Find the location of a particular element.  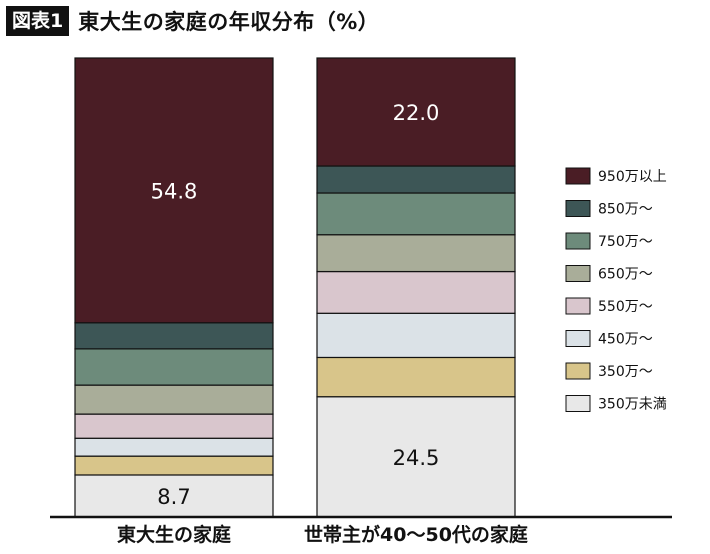

legend-label-3: 650万〜 is located at coordinates (625, 275).